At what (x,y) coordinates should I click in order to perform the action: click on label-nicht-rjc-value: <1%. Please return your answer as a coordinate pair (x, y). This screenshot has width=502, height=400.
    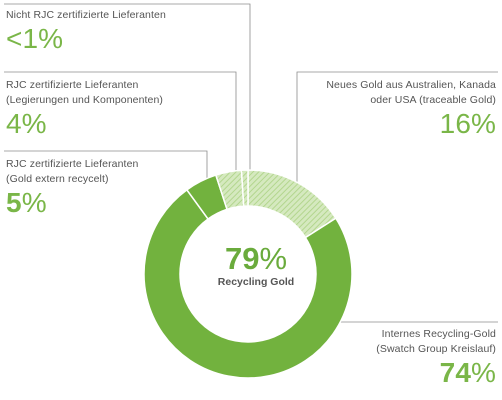
    Looking at the image, I should click on (35, 38).